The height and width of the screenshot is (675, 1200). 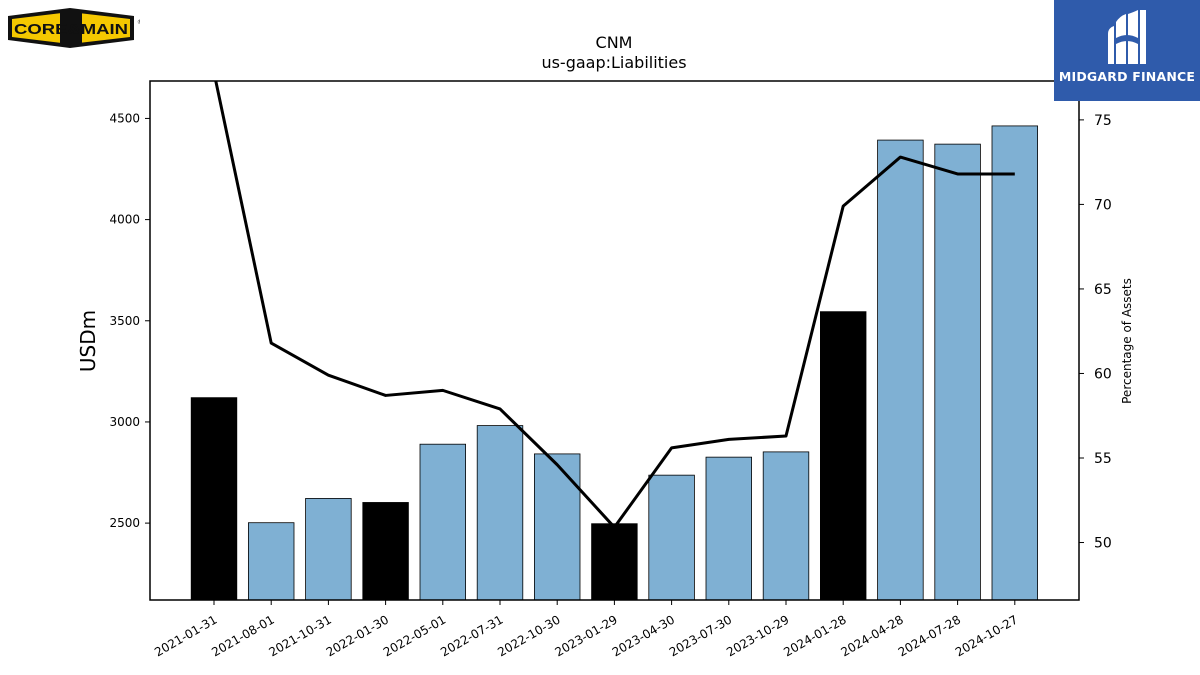 I want to click on x-tick-label: 2024-01-28, so click(x=814, y=635).